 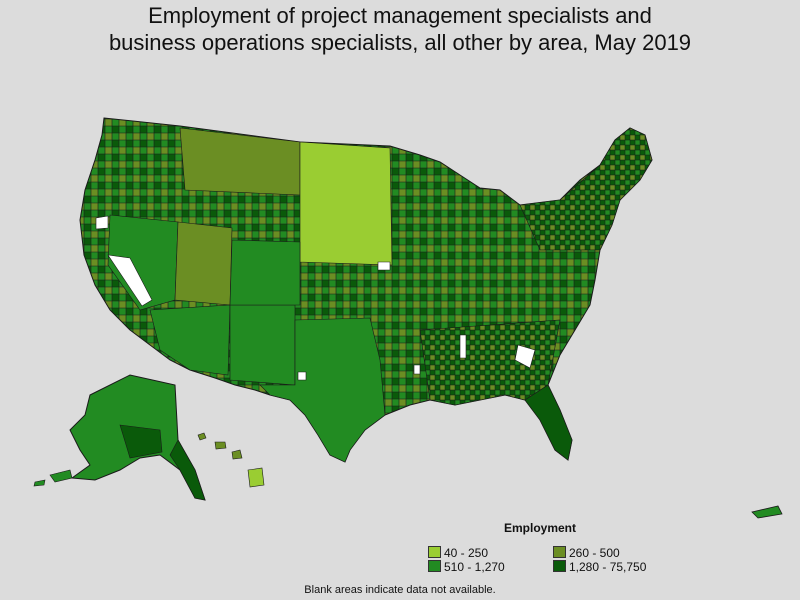 What do you see at coordinates (265, 272) in the screenshot?
I see `region-colorado` at bounding box center [265, 272].